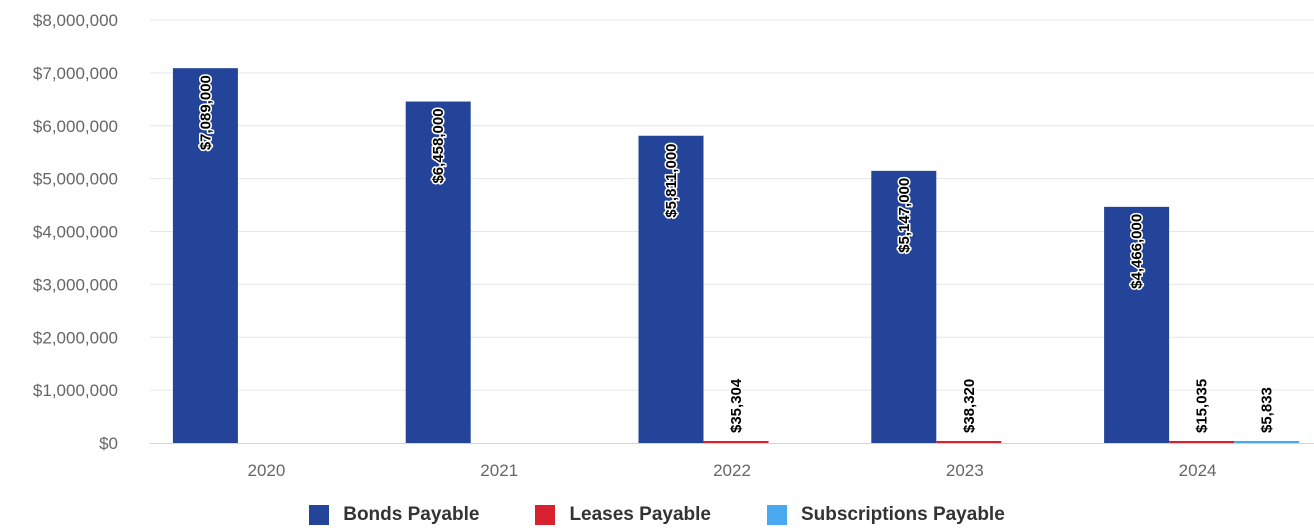 The image size is (1314, 531). What do you see at coordinates (75, 73) in the screenshot?
I see `y-tick-label: $7,000,000` at bounding box center [75, 73].